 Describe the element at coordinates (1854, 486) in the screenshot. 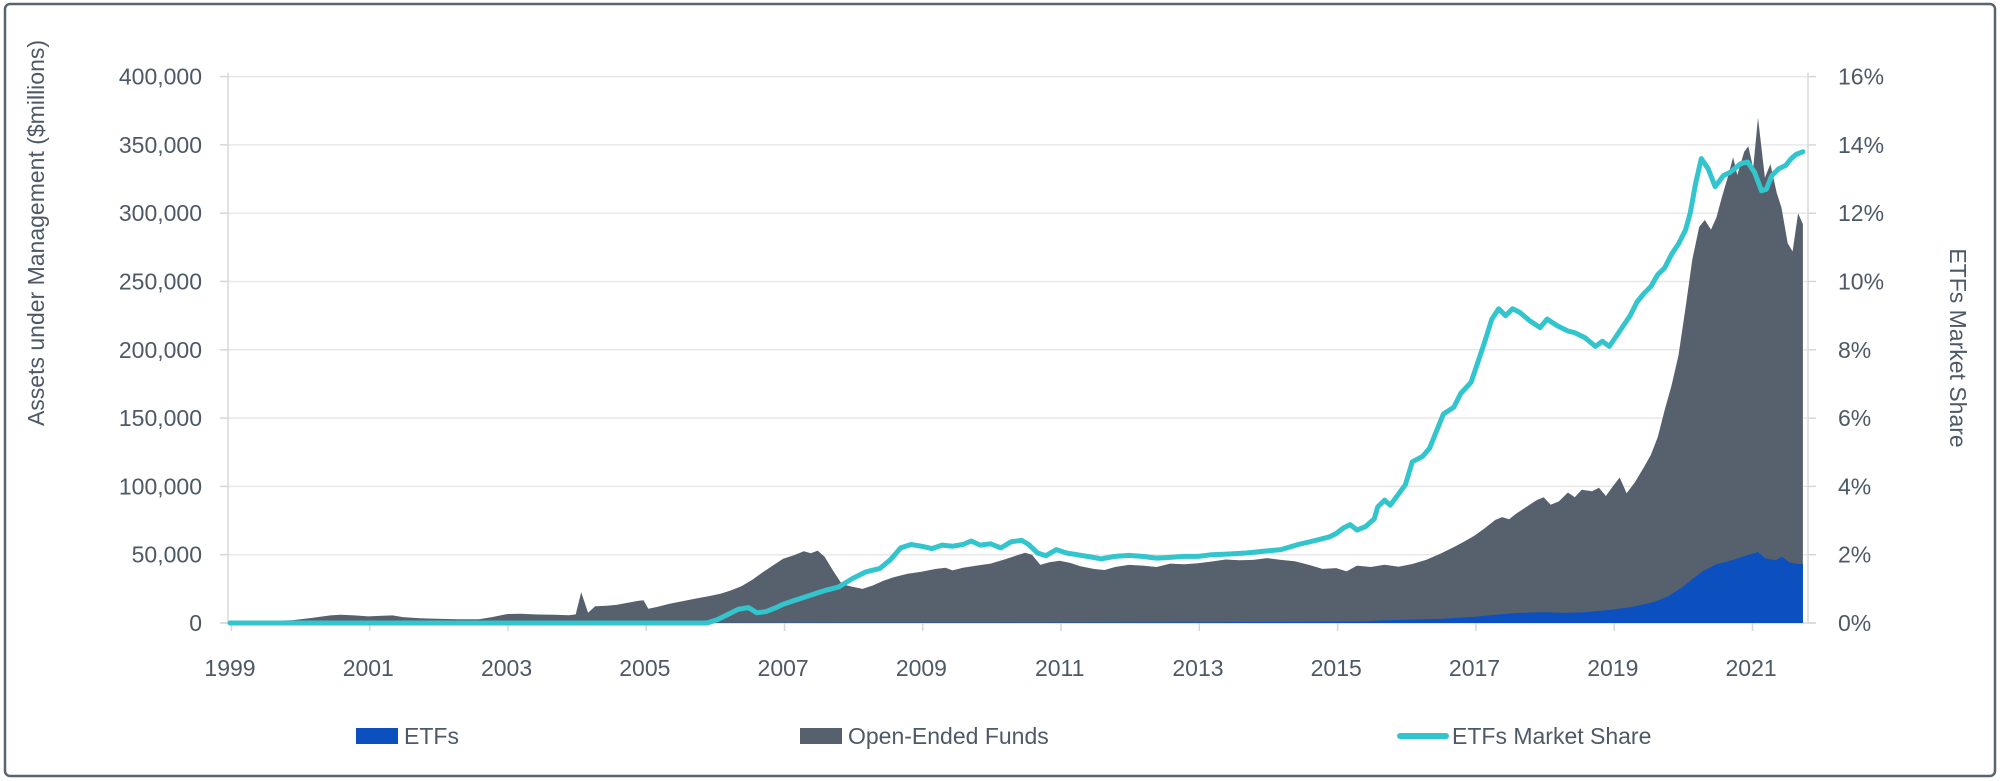

I see `right-axis-tick-label: 4%` at that location.